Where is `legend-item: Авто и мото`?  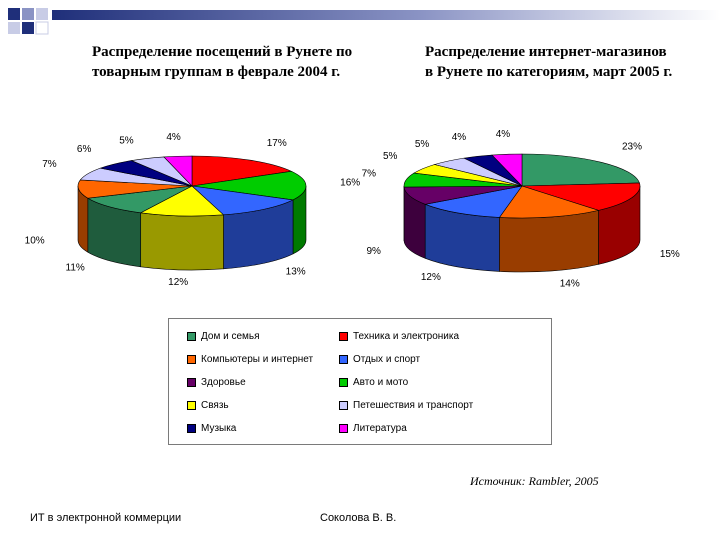 legend-item: Авто и мото is located at coordinates (373, 382).